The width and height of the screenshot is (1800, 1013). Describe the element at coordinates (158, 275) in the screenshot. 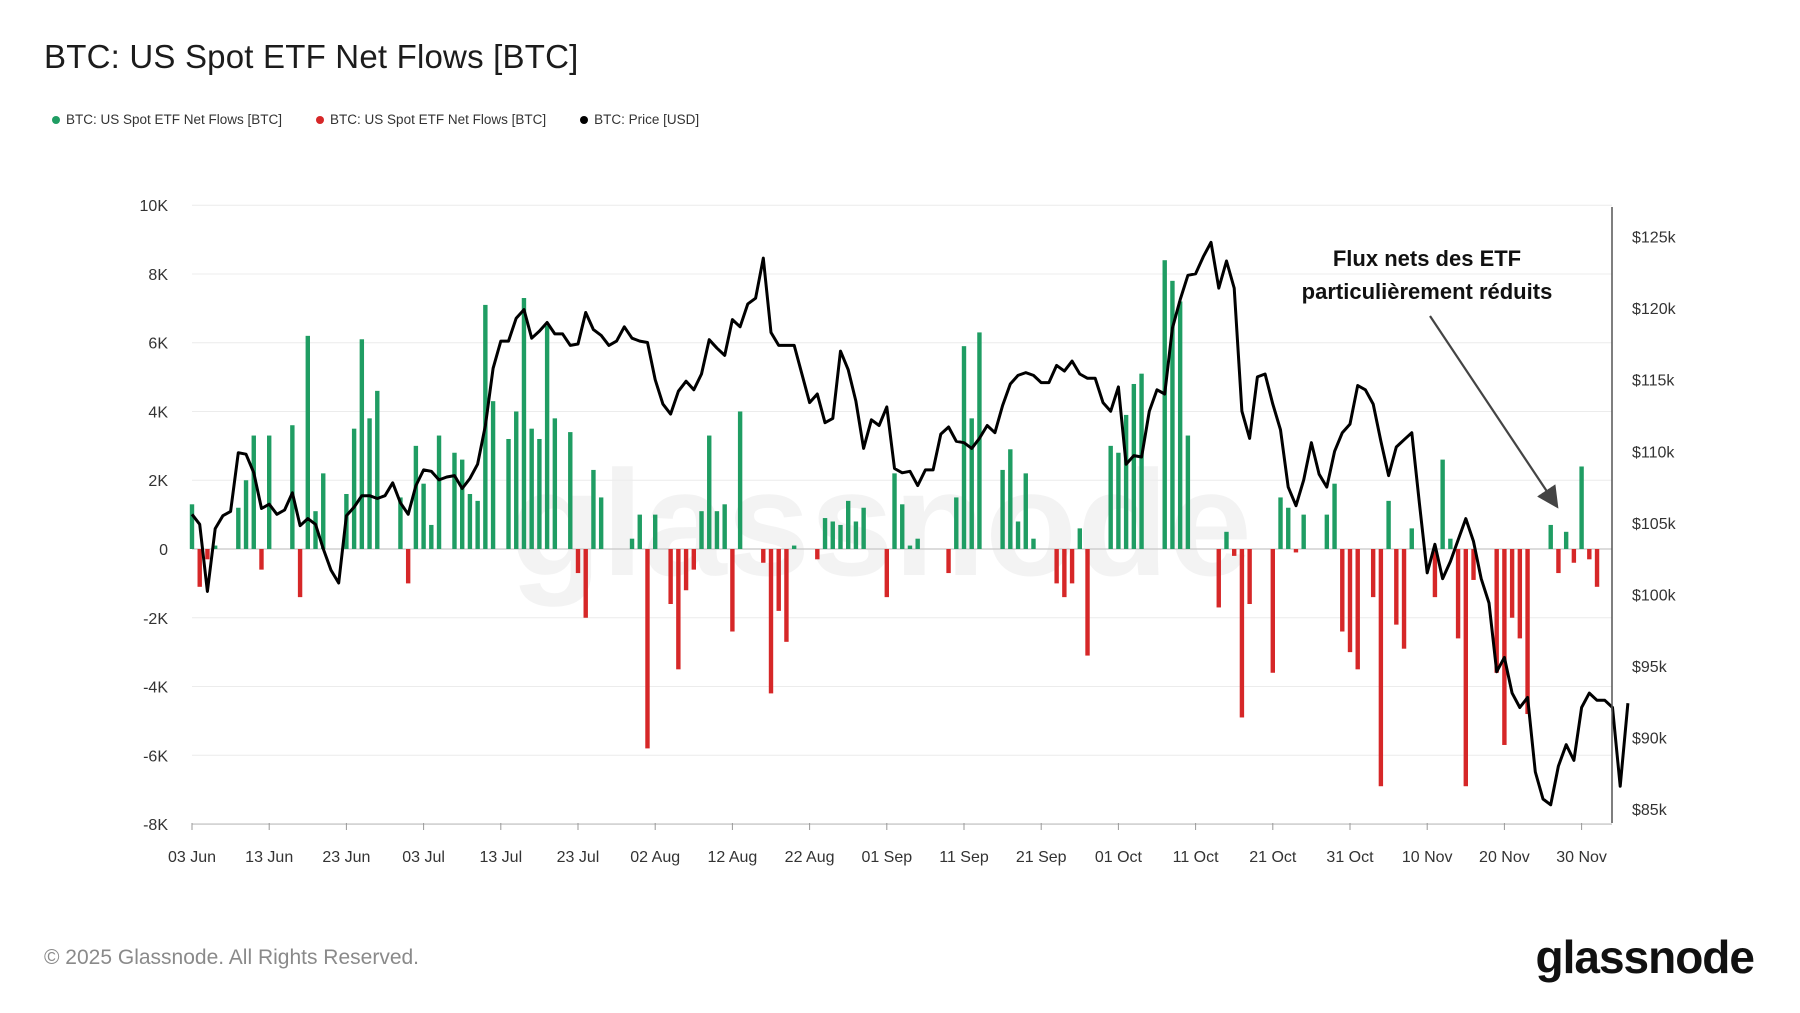

I see `y-left-tick-label: 8K` at that location.